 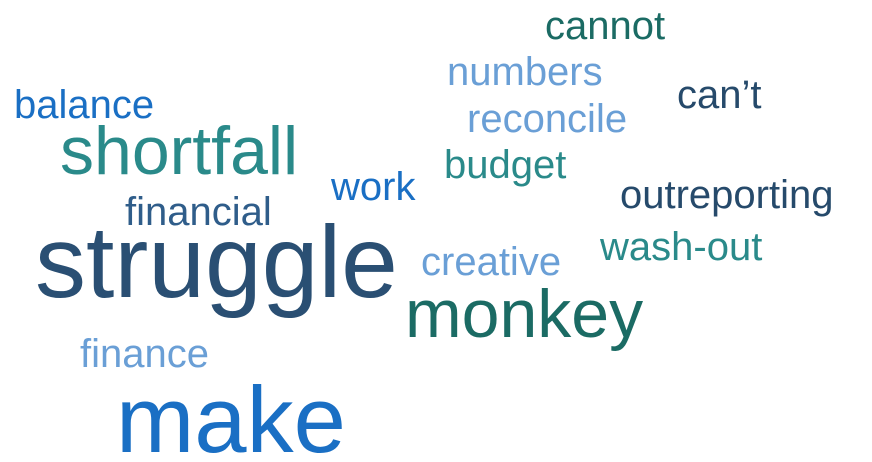 I want to click on word-monkey: monkey, so click(x=524, y=314).